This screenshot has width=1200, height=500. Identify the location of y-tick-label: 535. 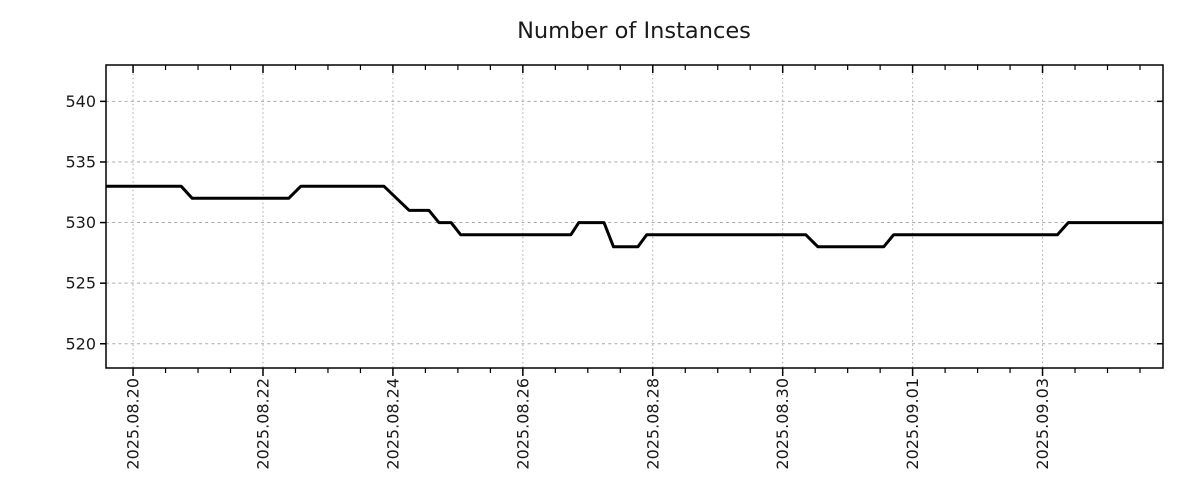
(80, 161).